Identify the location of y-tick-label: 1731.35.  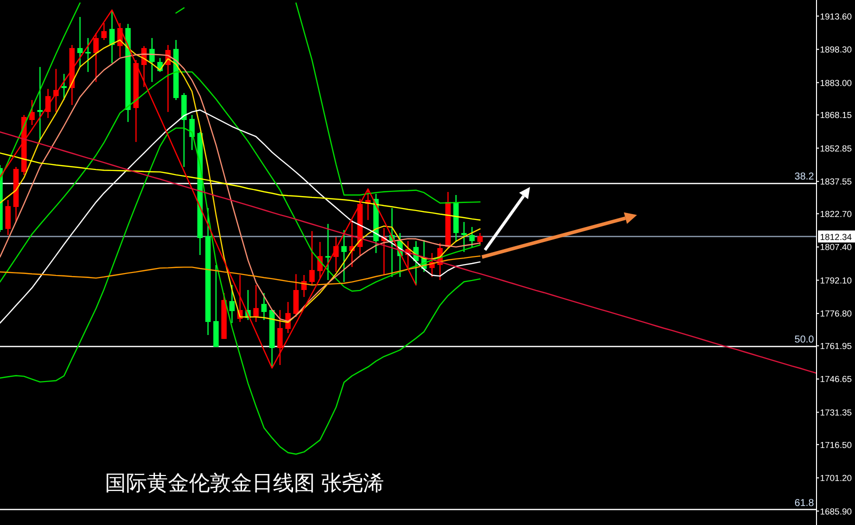
(836, 412).